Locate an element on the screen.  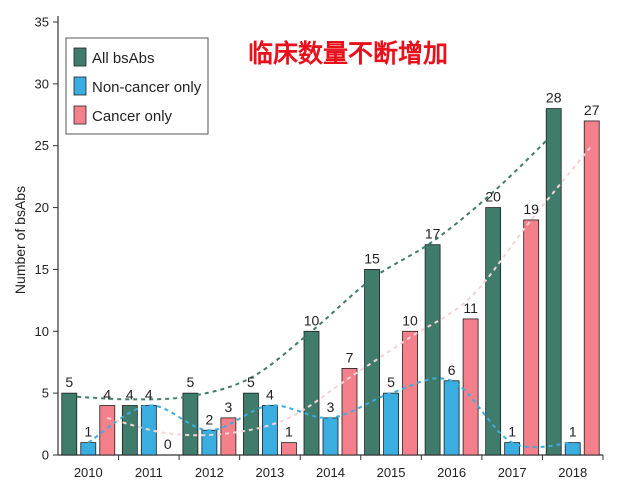
data-label: 20 is located at coordinates (493, 197).